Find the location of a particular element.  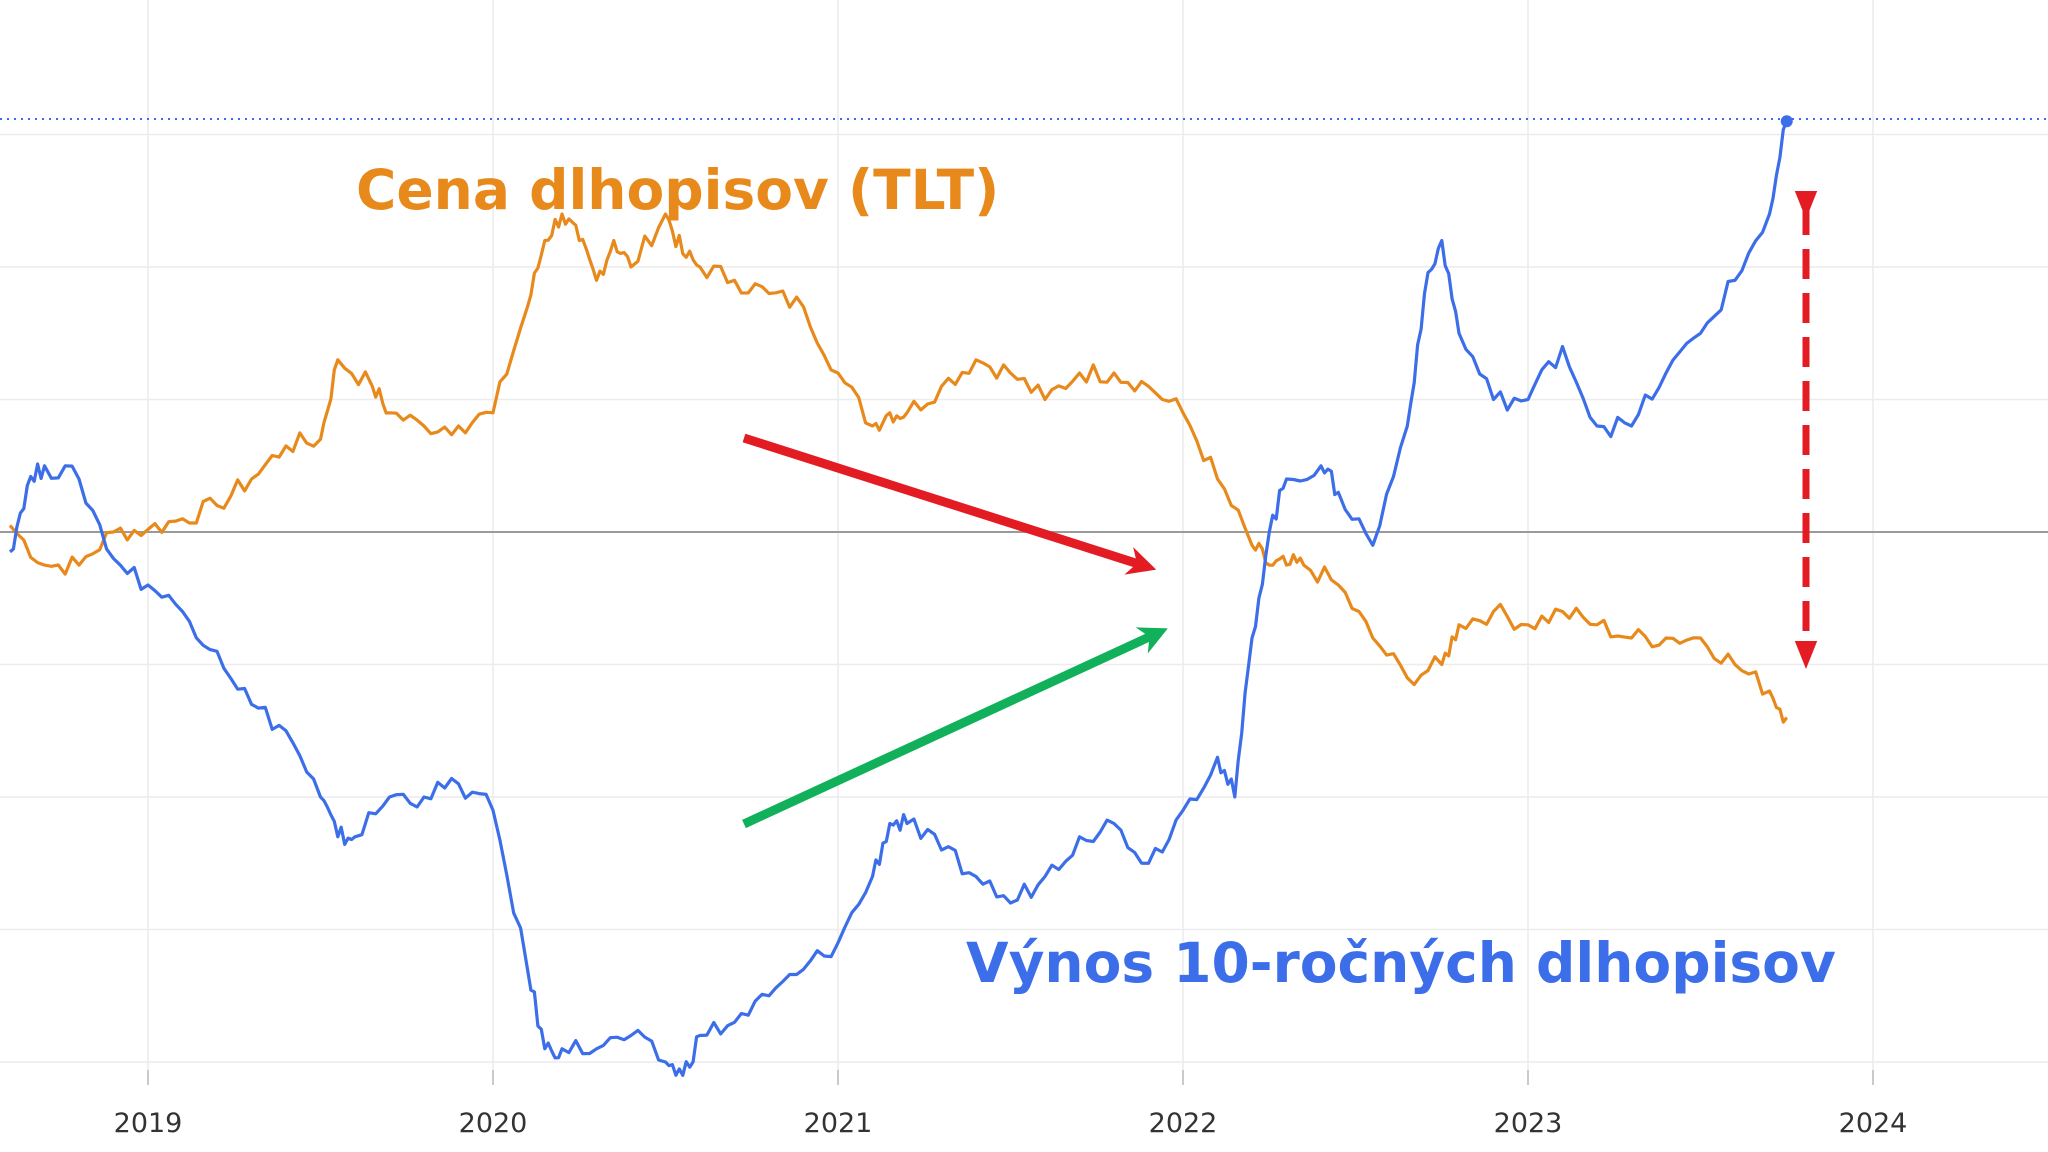

x-tick-label: 2021 is located at coordinates (838, 1123).